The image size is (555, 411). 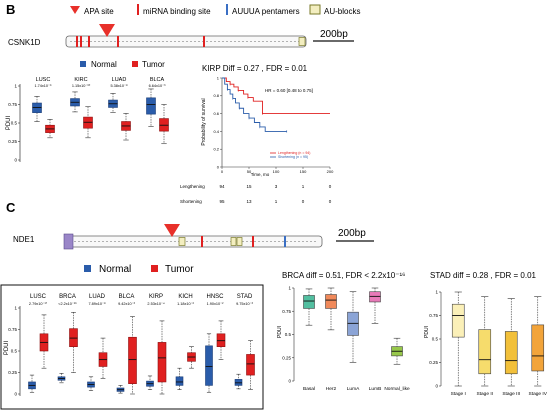 I want to click on panel-label-c: C, so click(x=11, y=207).